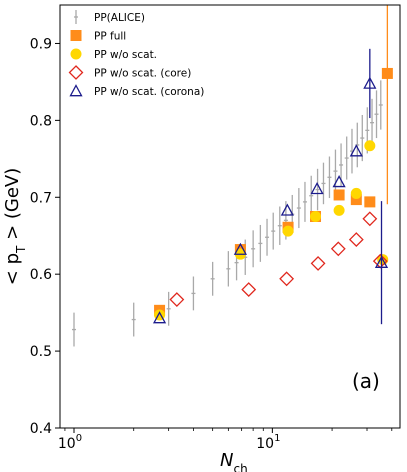 This screenshot has height=472, width=407. Describe the element at coordinates (12, 269) in the screenshot. I see `y-axis-label-part1: < p` at that location.